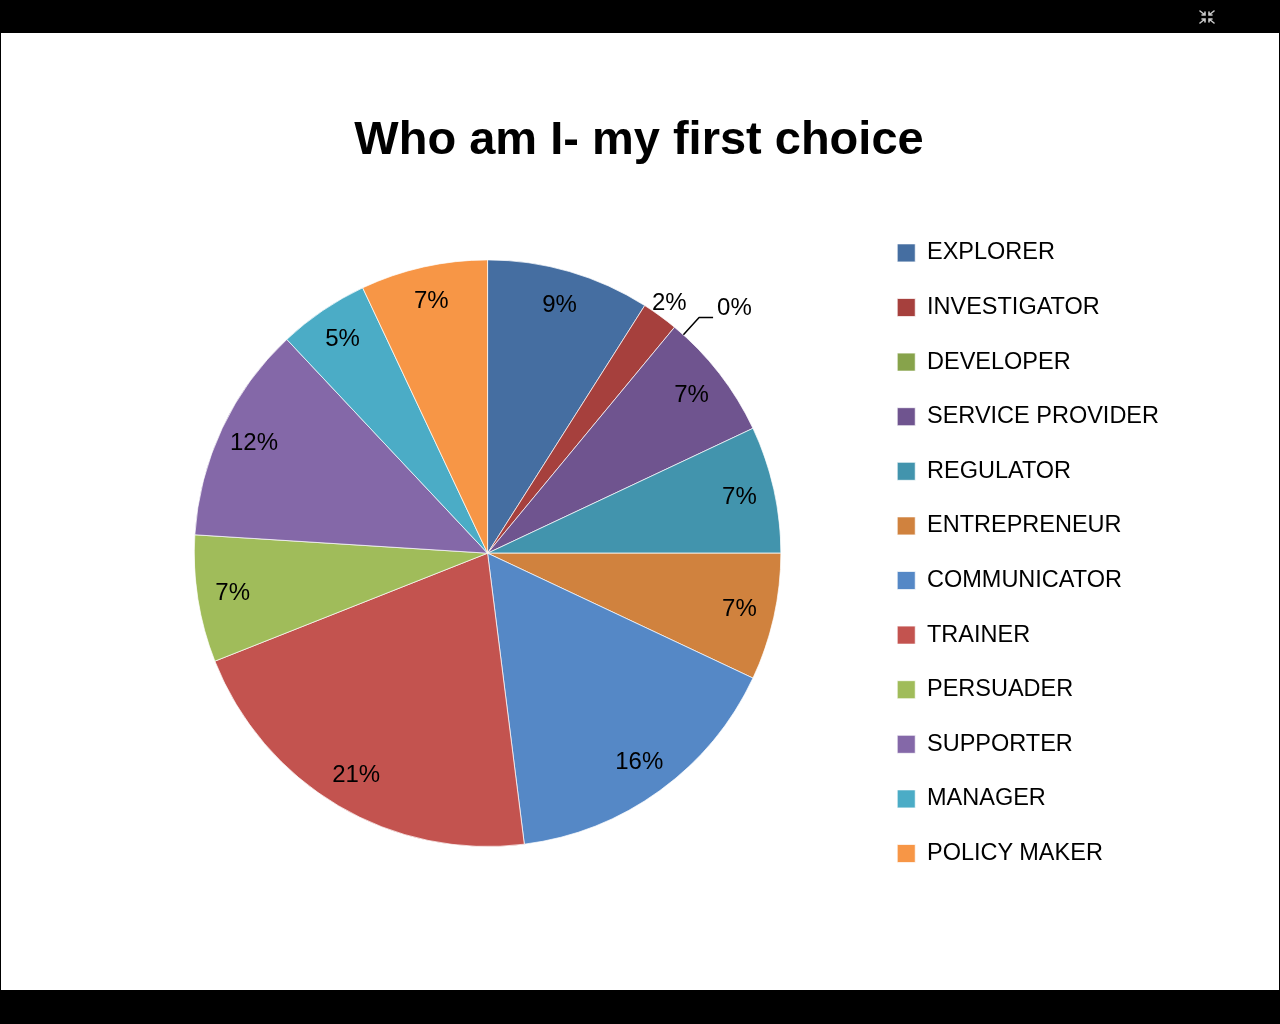 The height and width of the screenshot is (1024, 1280). Describe the element at coordinates (639, 138) in the screenshot. I see `chart-title: Who am I- my first choice` at that location.